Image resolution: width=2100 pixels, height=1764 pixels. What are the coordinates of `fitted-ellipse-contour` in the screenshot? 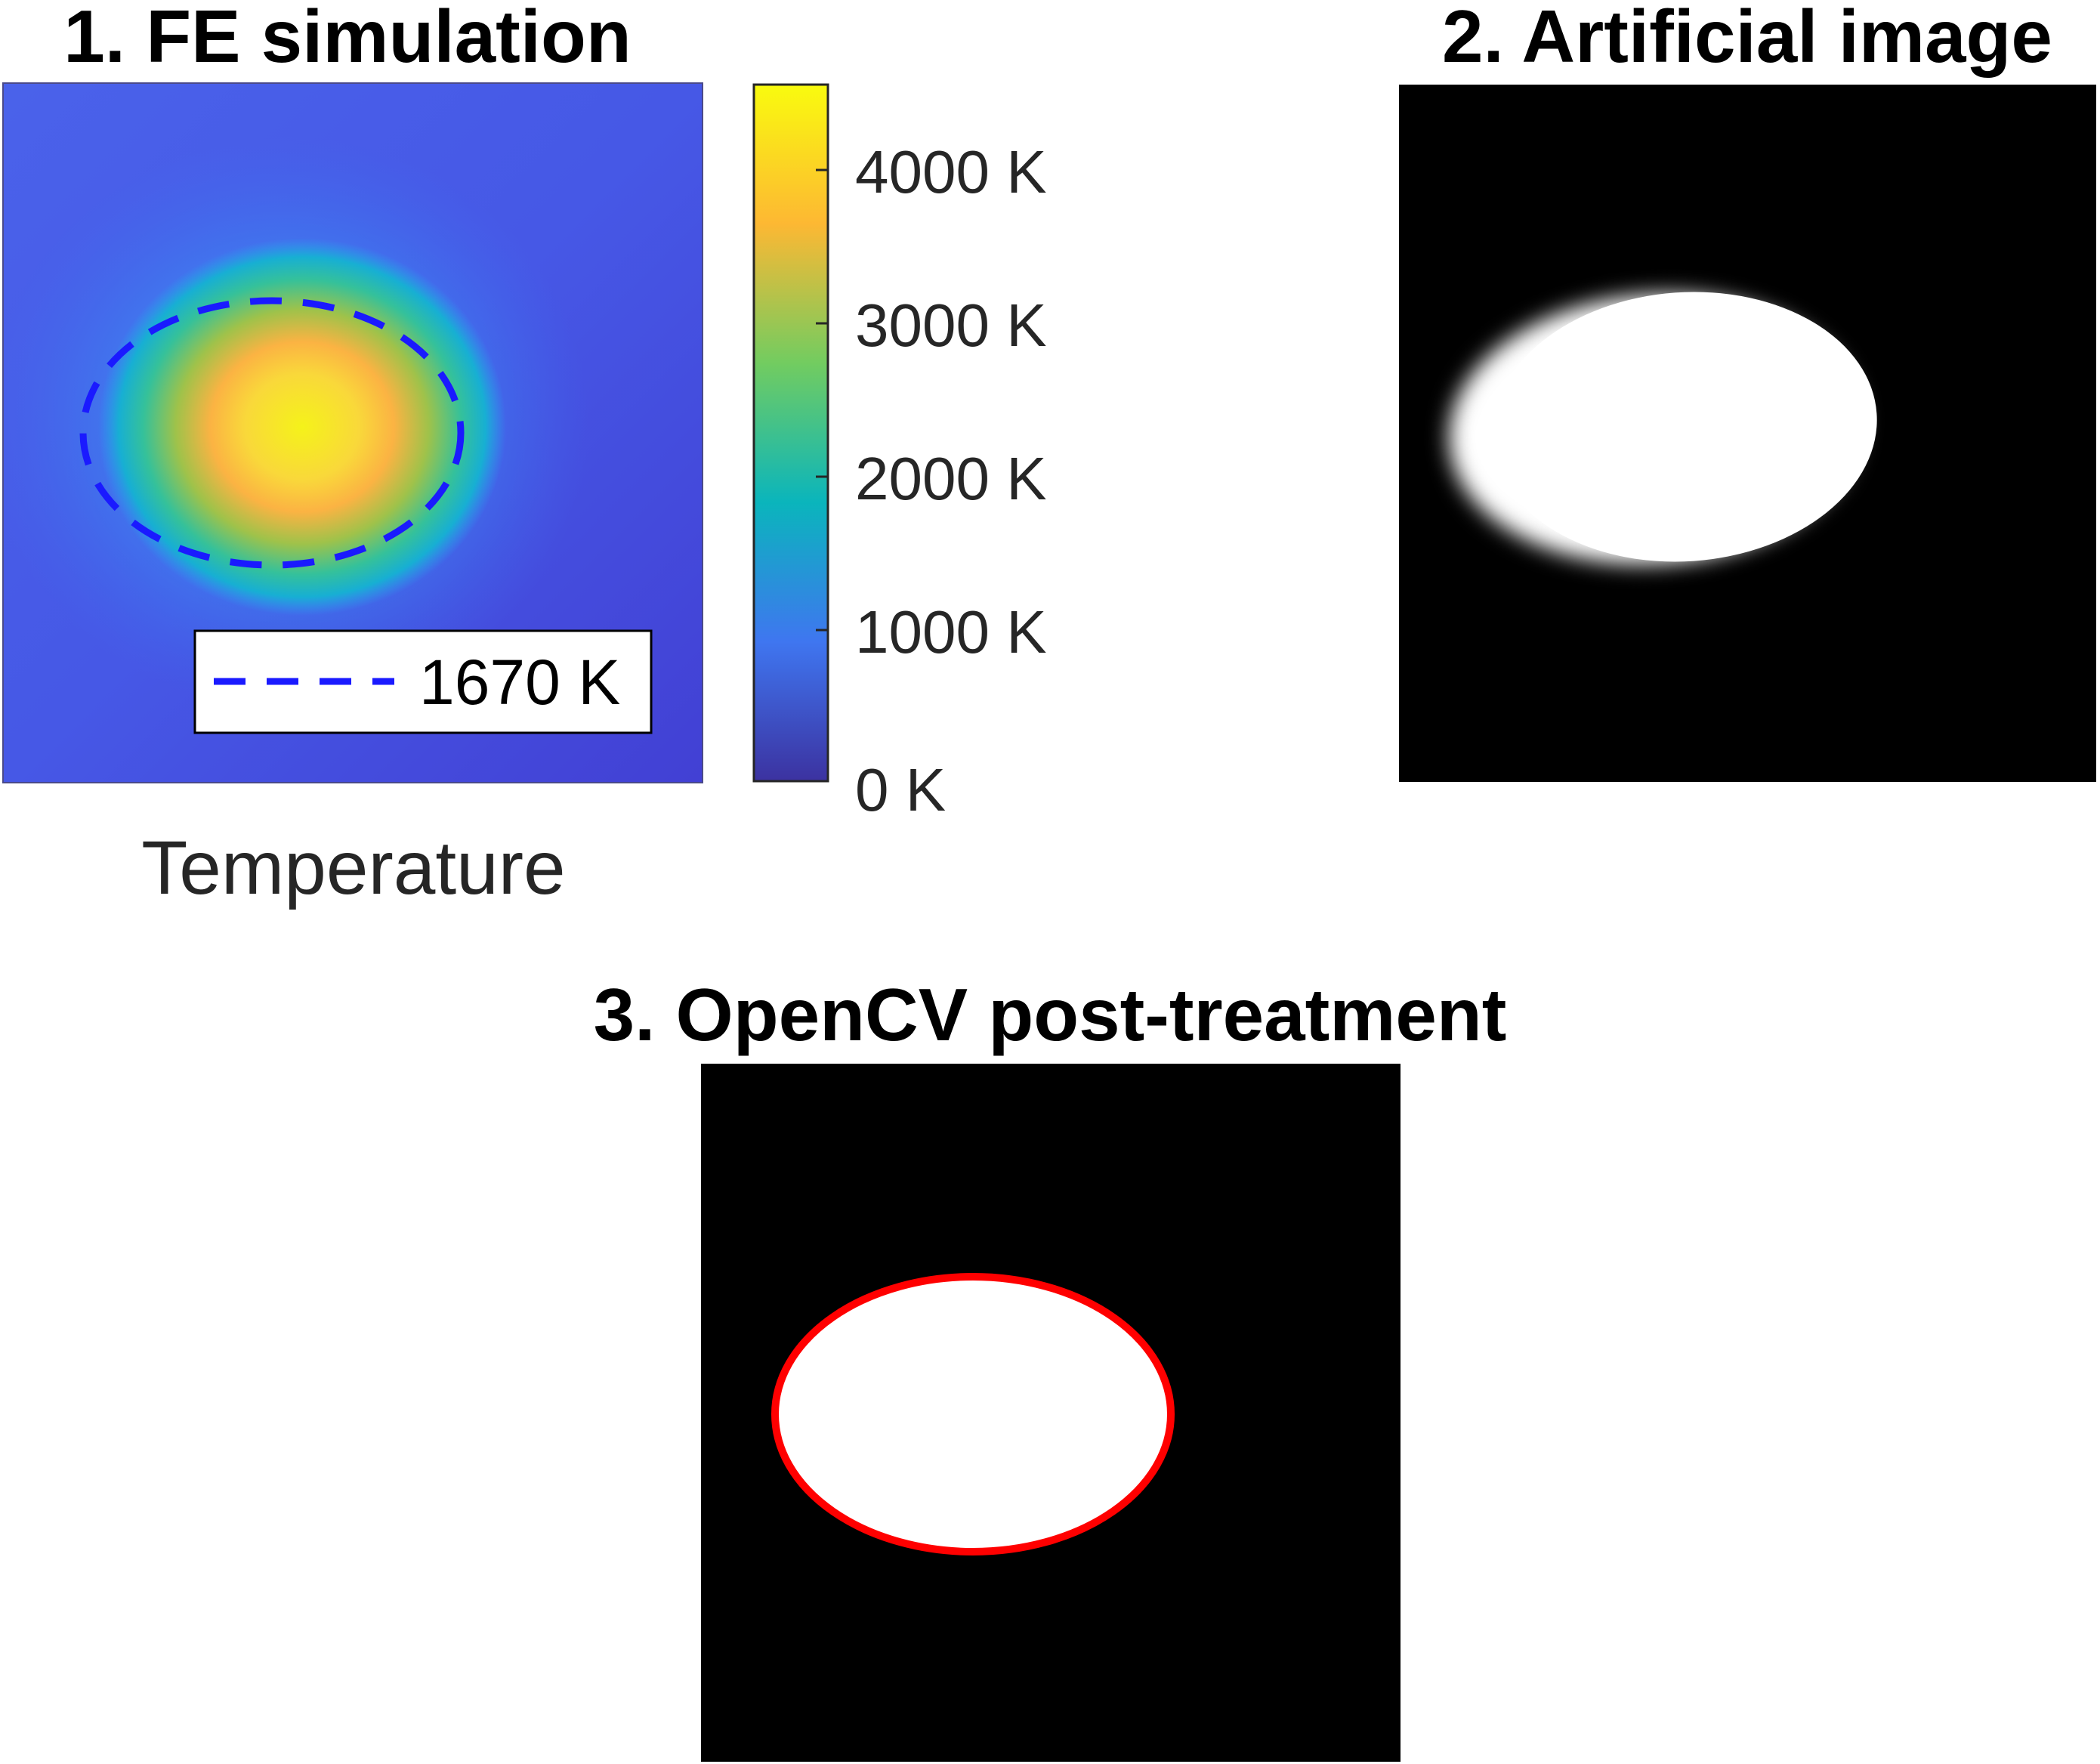 It's located at (973, 1414).